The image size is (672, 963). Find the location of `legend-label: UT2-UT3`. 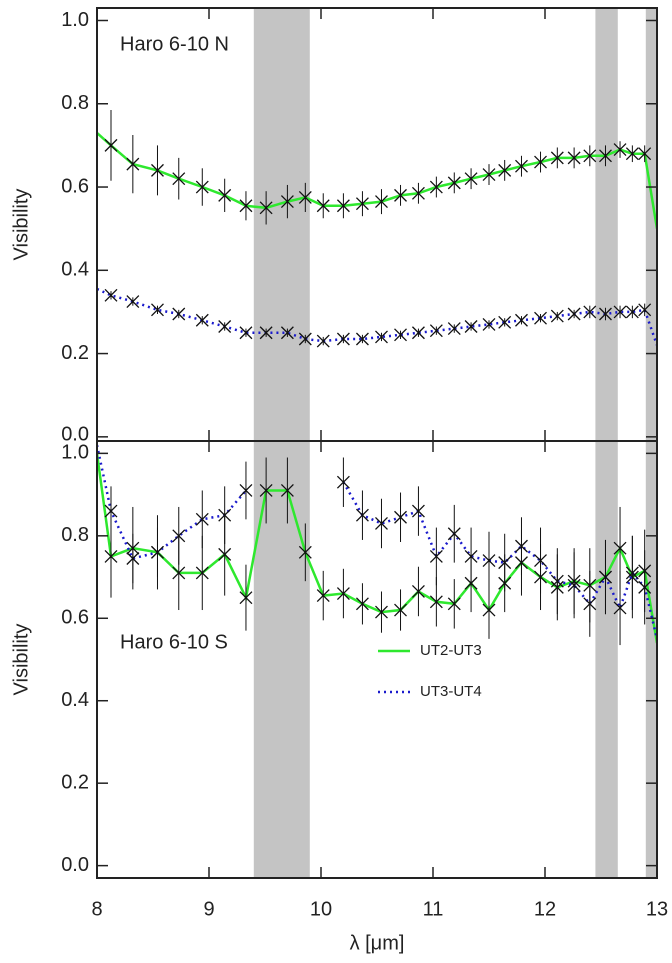

legend-label: UT2-UT3 is located at coordinates (451, 650).